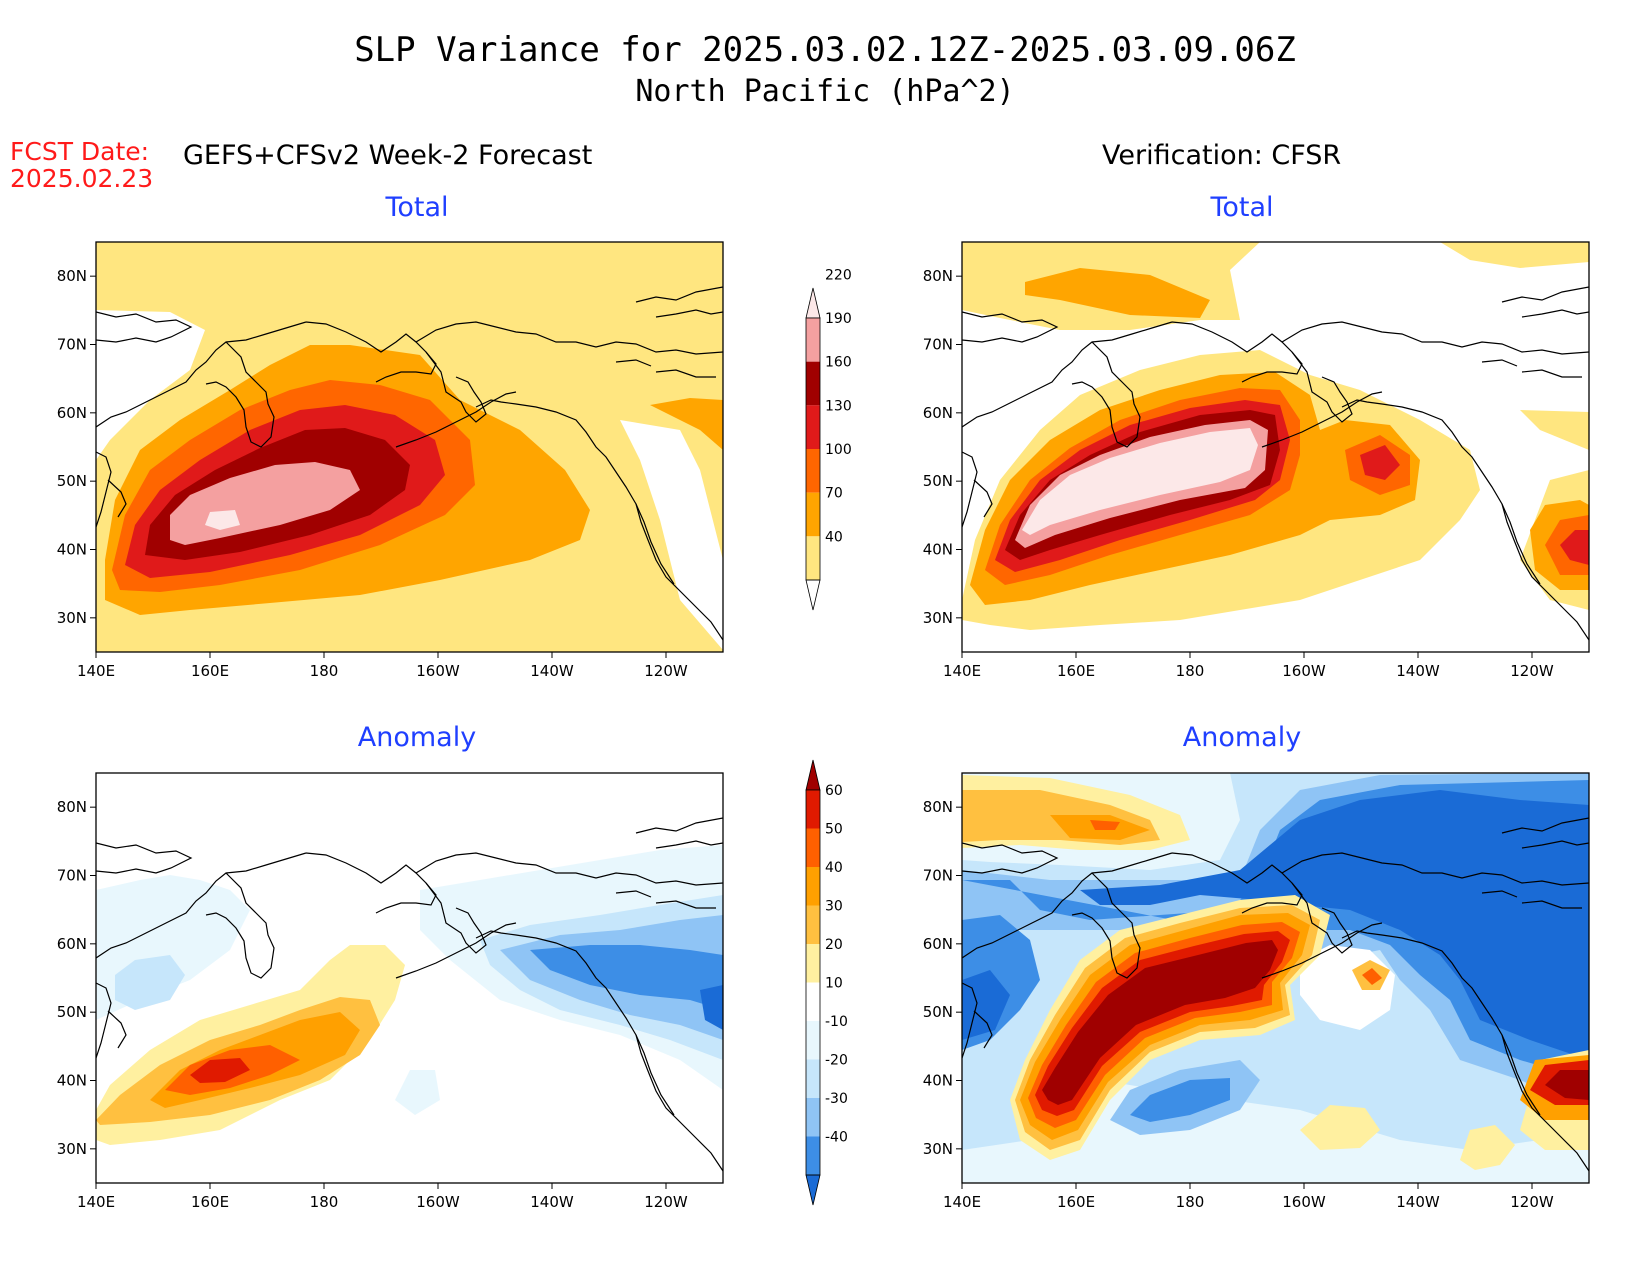  I want to click on colorbar-label: -10, so click(836, 1022).